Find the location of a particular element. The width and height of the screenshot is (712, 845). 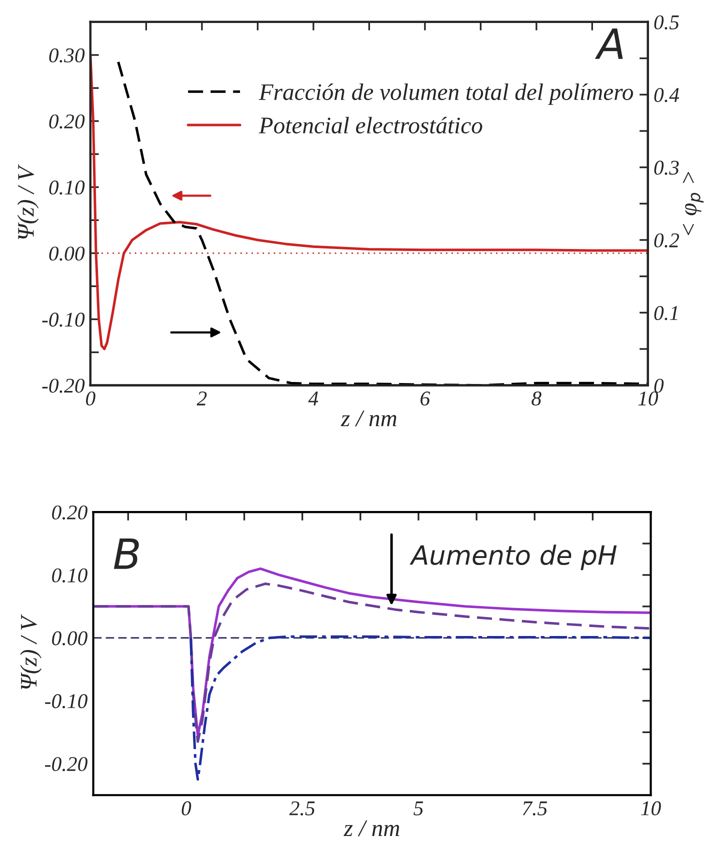

y2-tick-label: 0.3 is located at coordinates (666, 167).